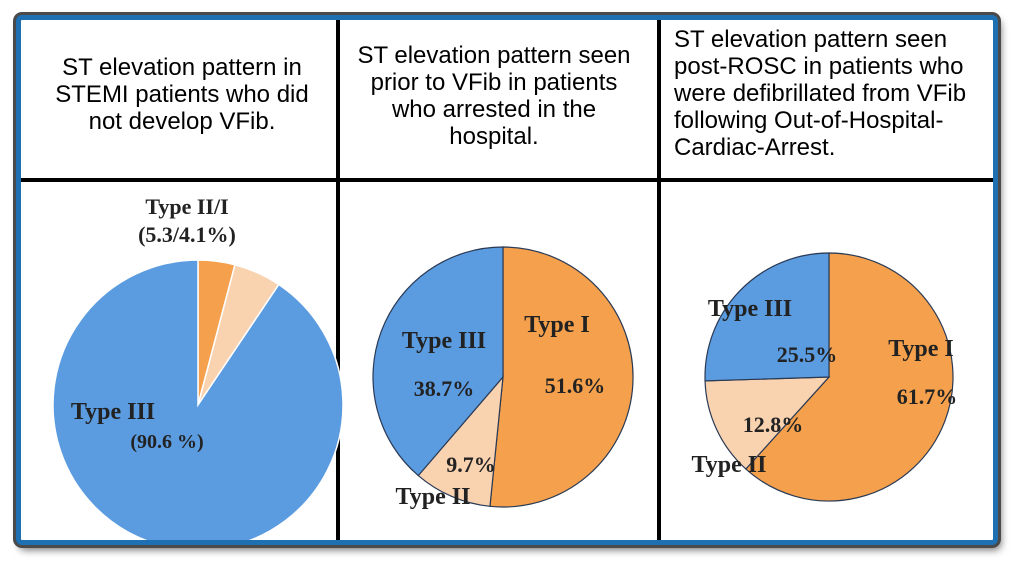 The width and height of the screenshot is (1024, 561). I want to click on pie-2-type-iii-value: 38.7%, so click(444, 388).